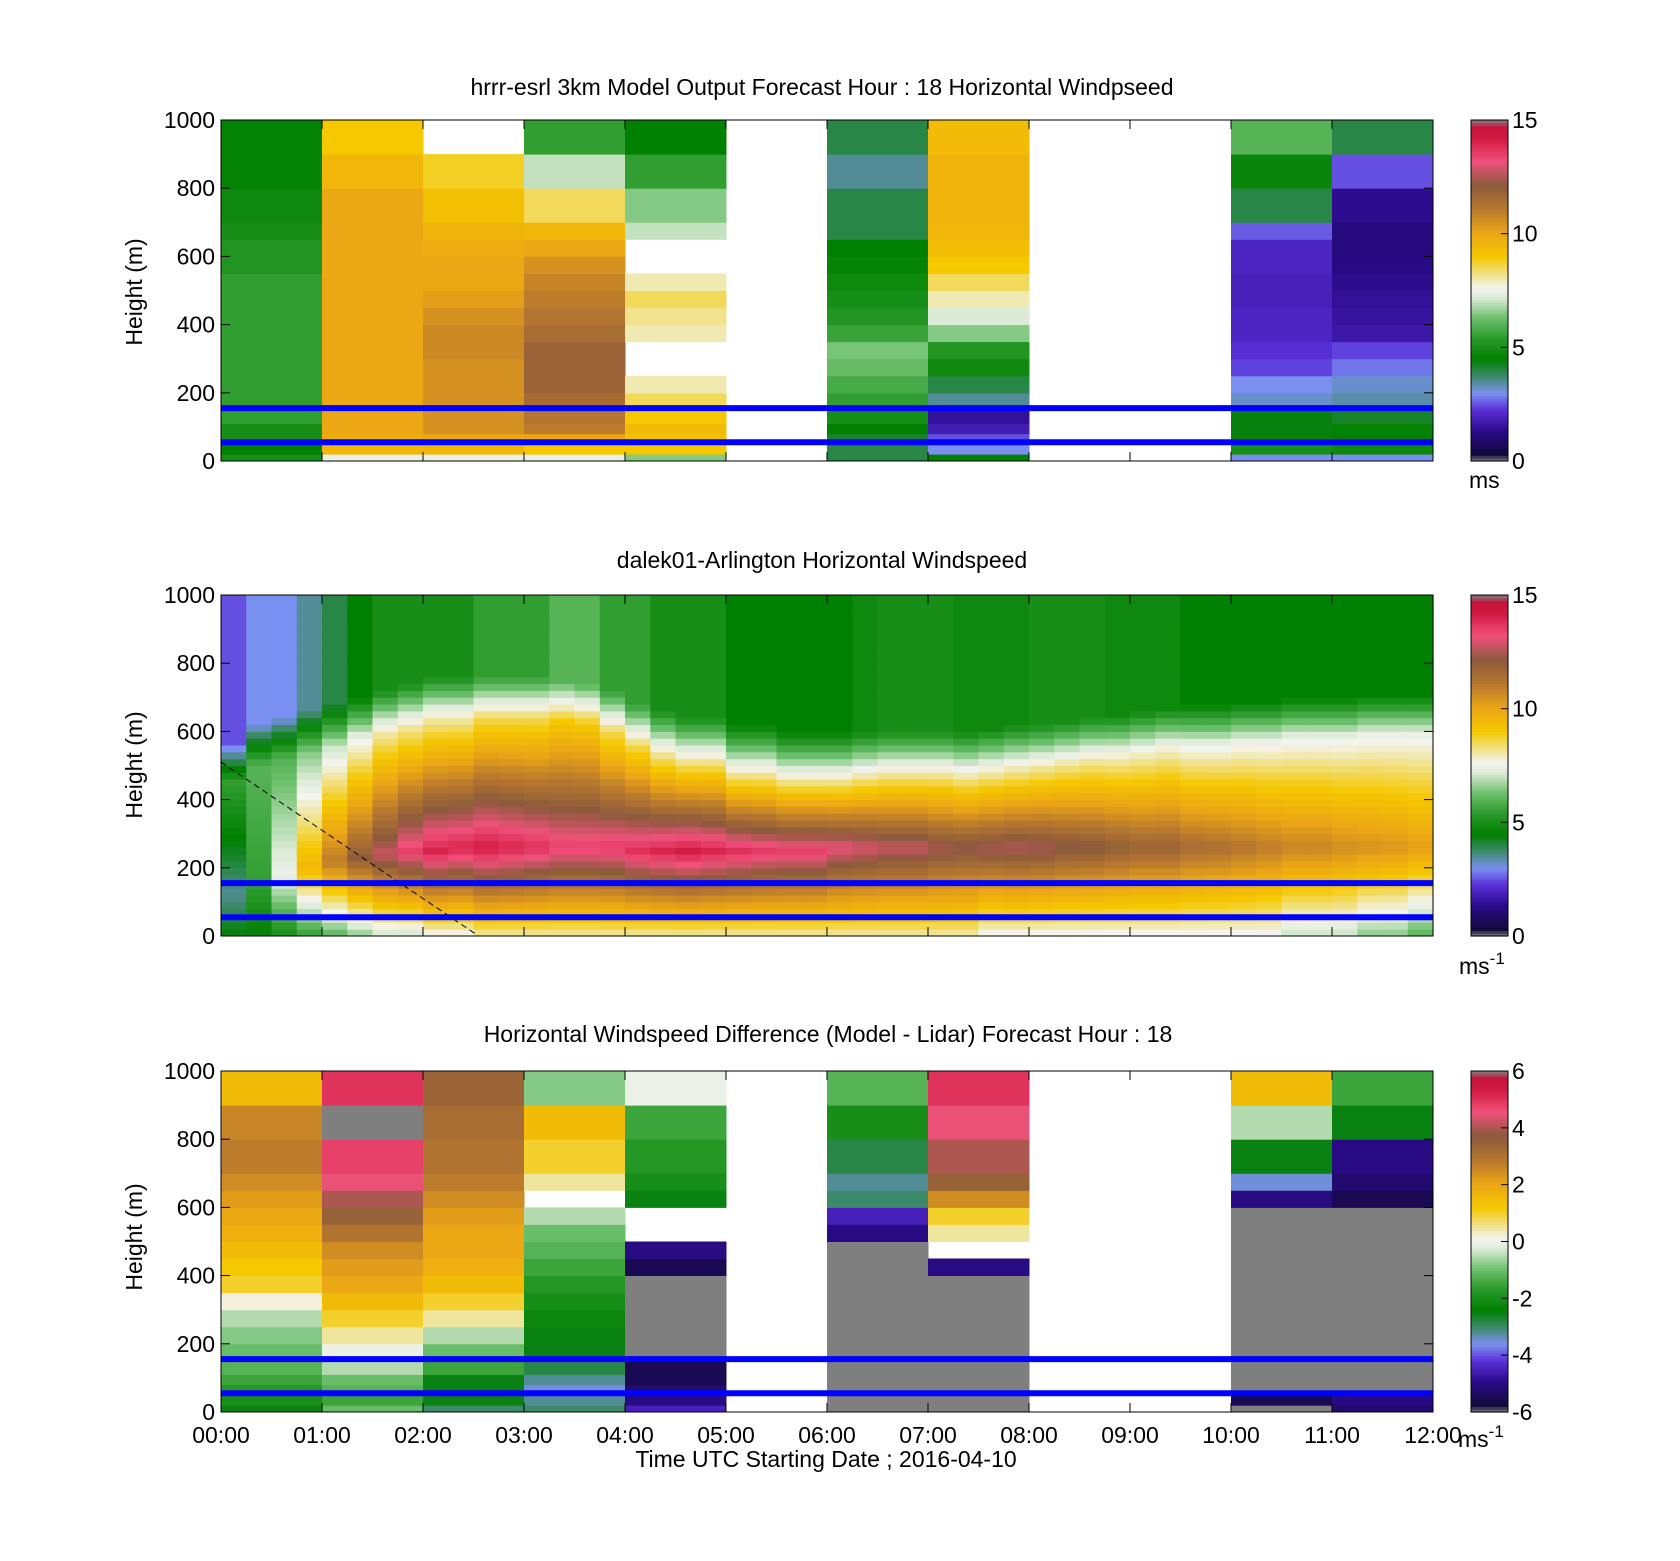 The image size is (1680, 1561). I want to click on colorbar-tick-label: 5, so click(1518, 347).